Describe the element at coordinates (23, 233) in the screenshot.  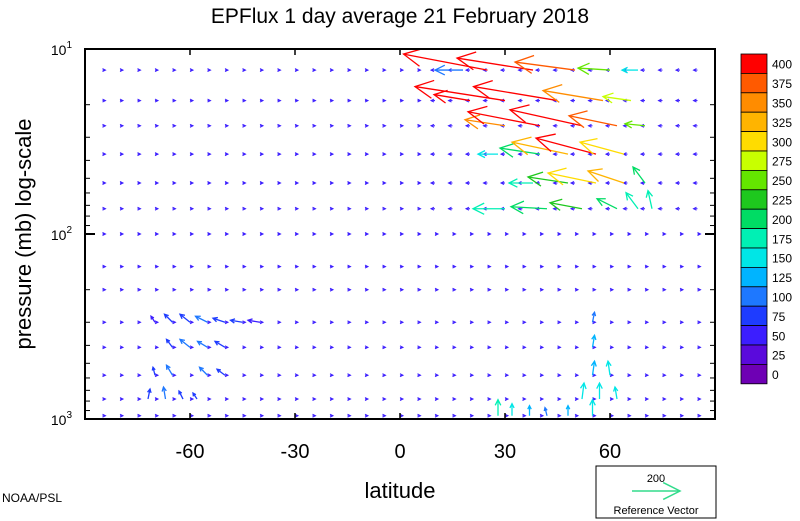
I see `y-axis-label: pressure (mb) log-scale` at that location.